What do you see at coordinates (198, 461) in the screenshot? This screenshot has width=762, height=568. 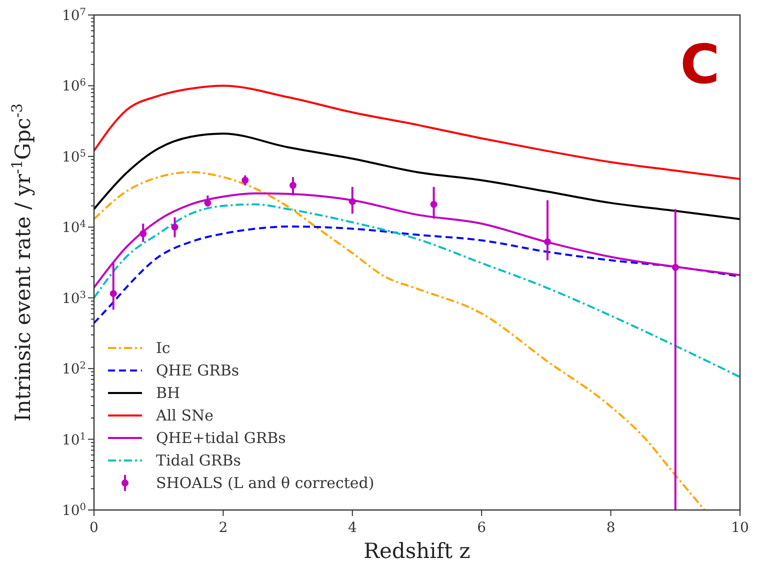 I see `legend-label: Tidal GRBs` at bounding box center [198, 461].